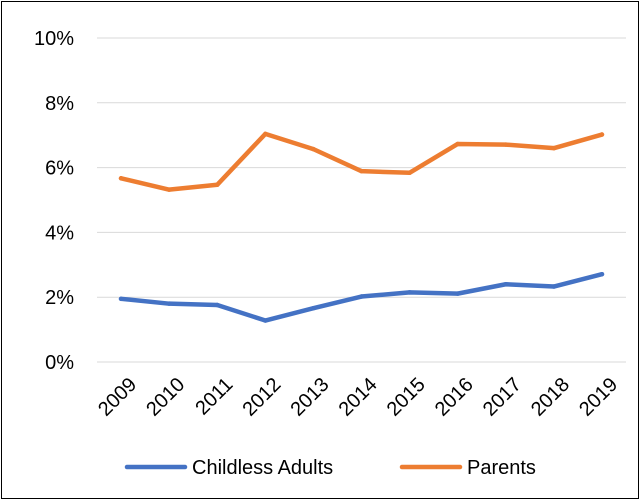 This screenshot has height=502, width=642. I want to click on legend: Childless Adults Parents, so click(330, 468).